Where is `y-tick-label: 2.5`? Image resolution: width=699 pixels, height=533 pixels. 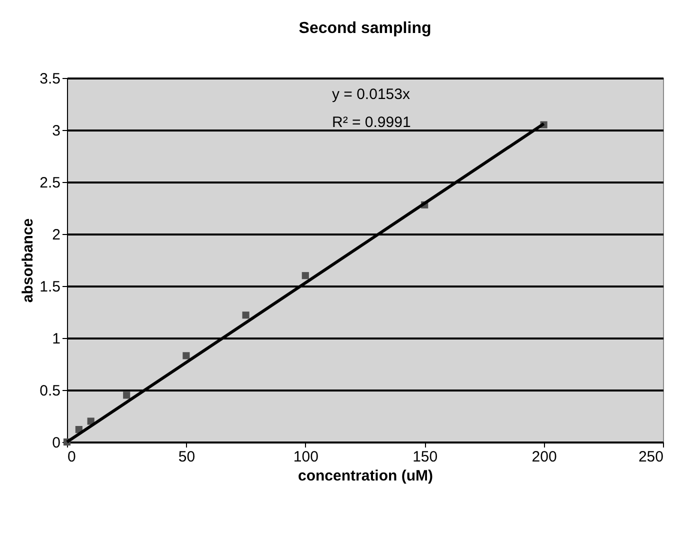 y-tick-label: 2.5 is located at coordinates (50, 183).